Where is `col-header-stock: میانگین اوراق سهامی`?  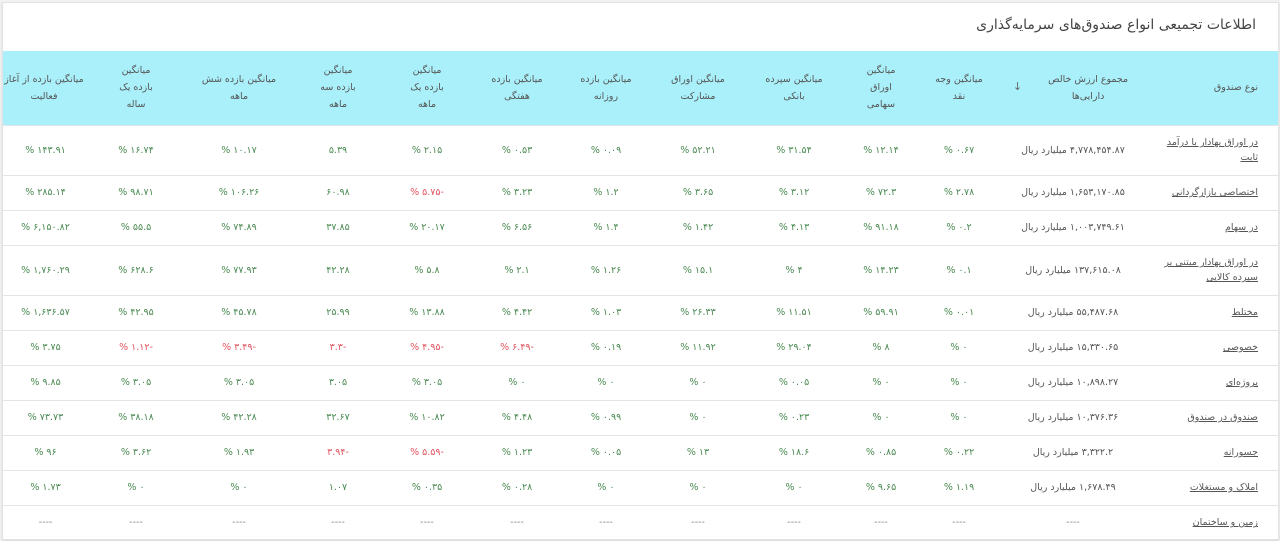
col-header-stock: میانگین اوراق سهامی is located at coordinates (881, 88).